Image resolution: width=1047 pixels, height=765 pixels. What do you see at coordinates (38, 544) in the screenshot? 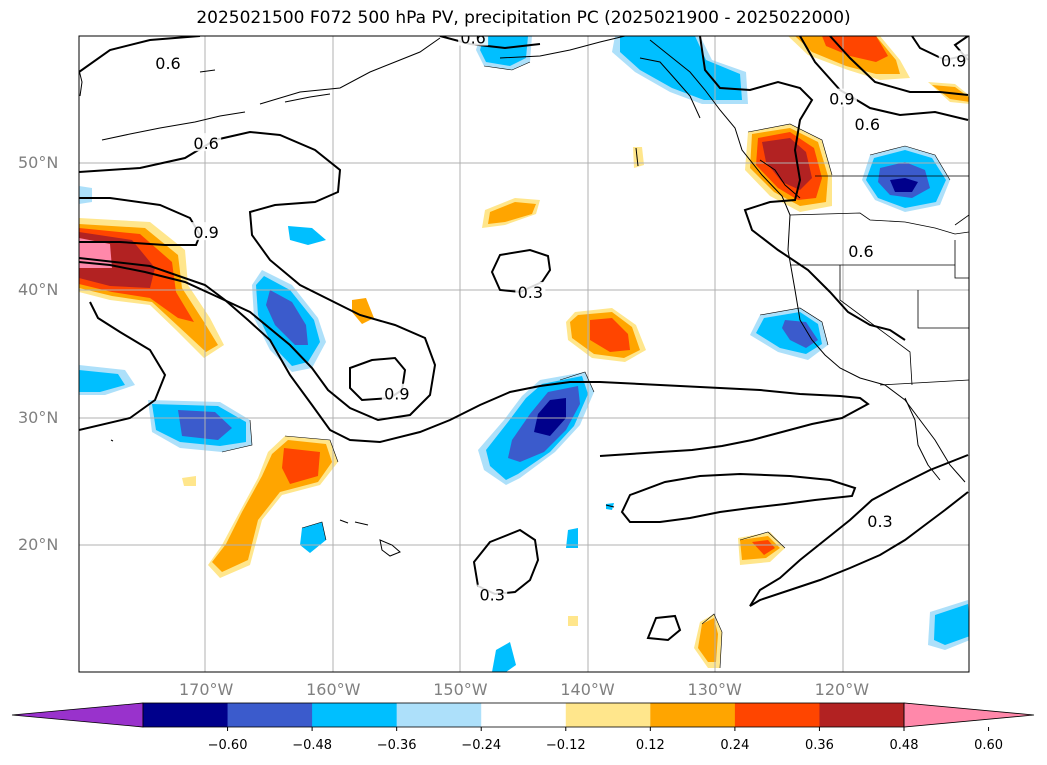
I see `lat-label: 20°N` at bounding box center [38, 544].